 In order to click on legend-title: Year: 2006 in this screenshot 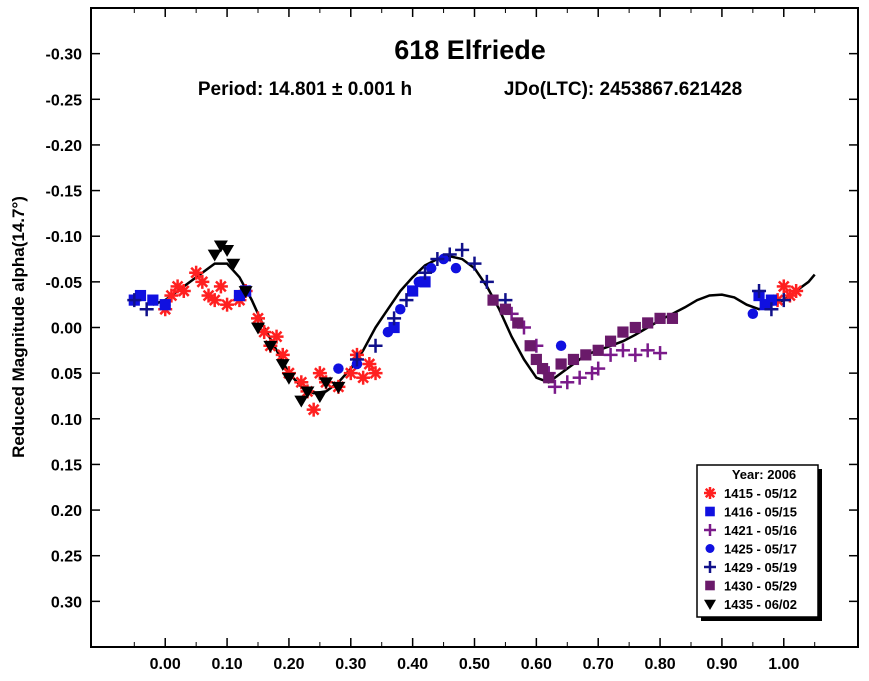, I will do `click(764, 474)`.